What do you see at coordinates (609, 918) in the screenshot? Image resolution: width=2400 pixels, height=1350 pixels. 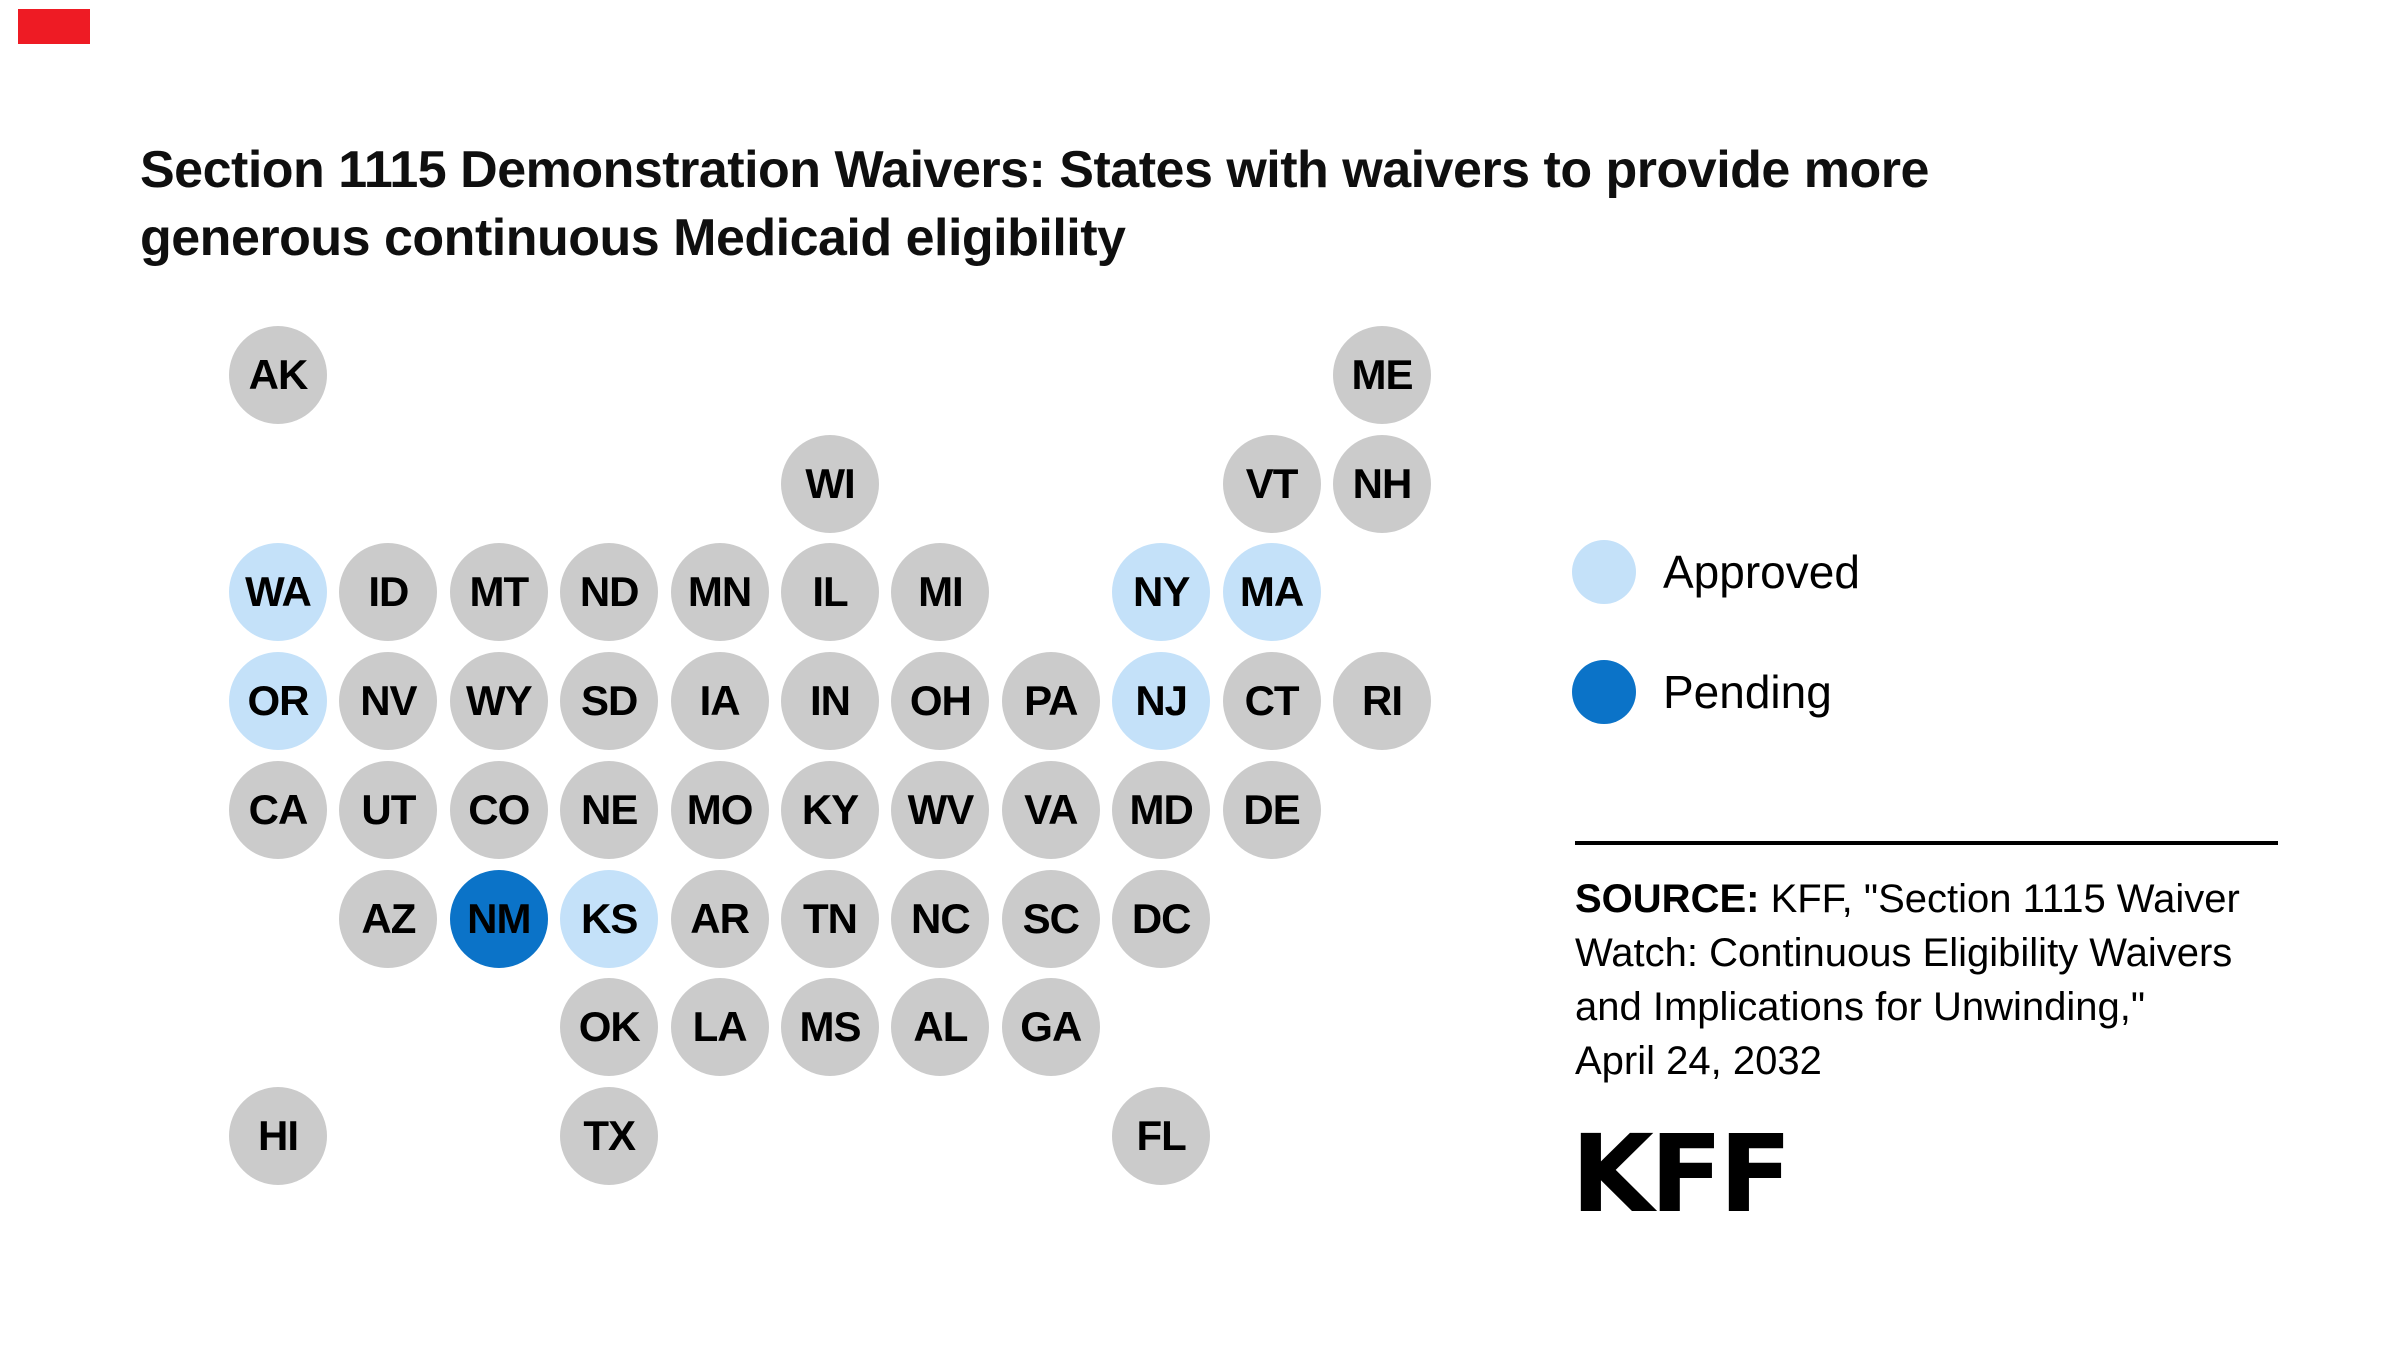 I see `state-tile-ks: KS` at bounding box center [609, 918].